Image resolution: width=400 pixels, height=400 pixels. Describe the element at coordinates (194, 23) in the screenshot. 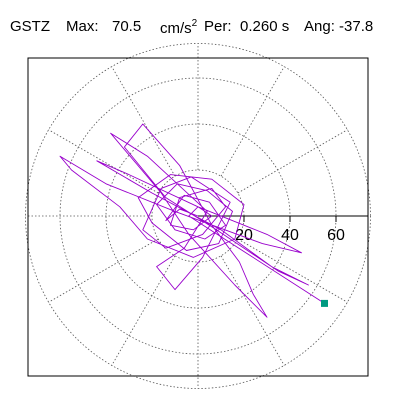

I see `max-unit-exponent: 2` at that location.